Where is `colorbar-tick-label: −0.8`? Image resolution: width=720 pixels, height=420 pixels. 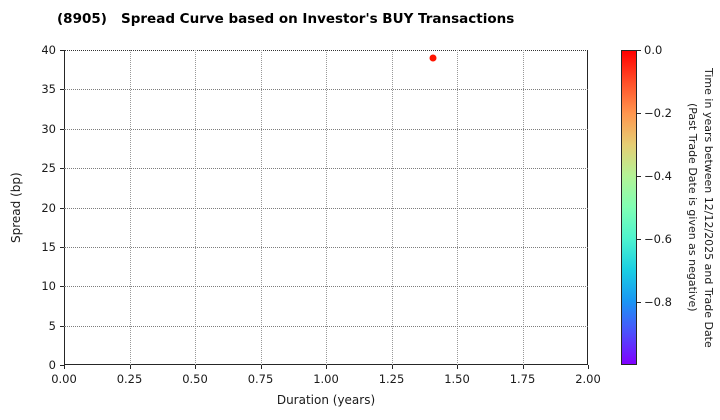
colorbar-tick-label: −0.8 is located at coordinates (658, 302).